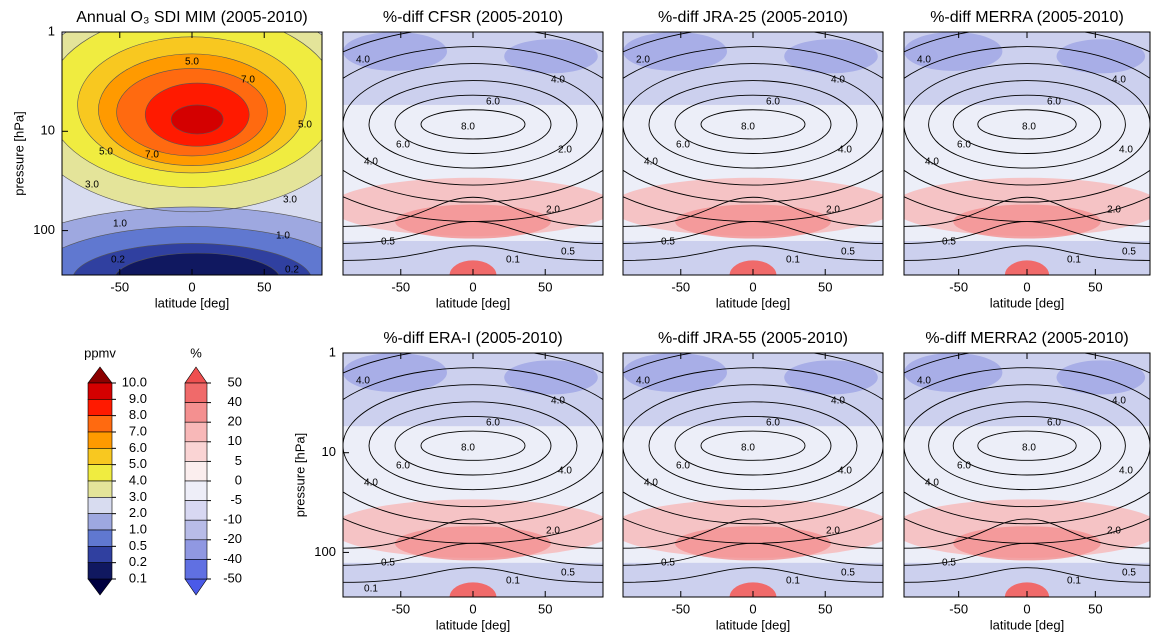 The width and height of the screenshot is (1153, 637). What do you see at coordinates (748, 448) in the screenshot?
I see `contour-label: 8.0` at bounding box center [748, 448].